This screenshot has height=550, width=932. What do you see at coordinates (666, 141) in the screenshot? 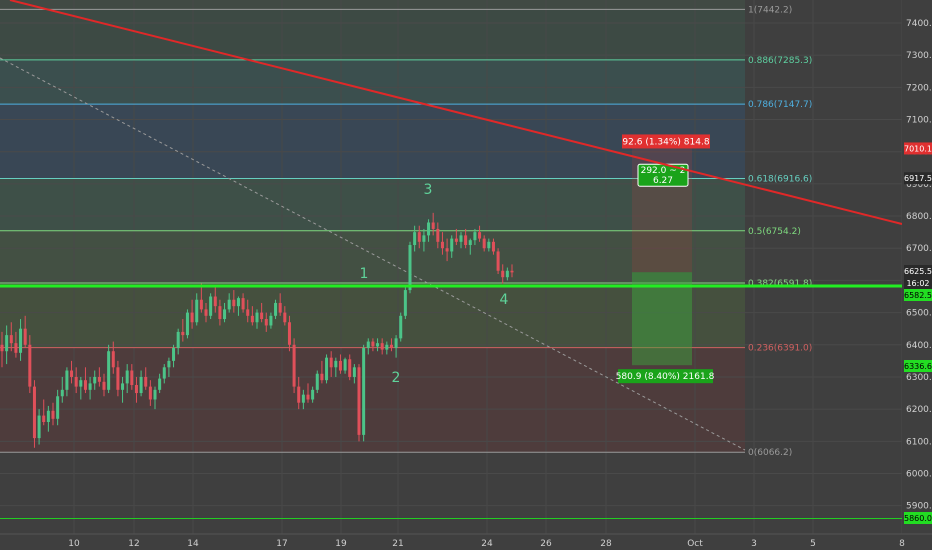
I see `stop-label-box` at bounding box center [666, 141].